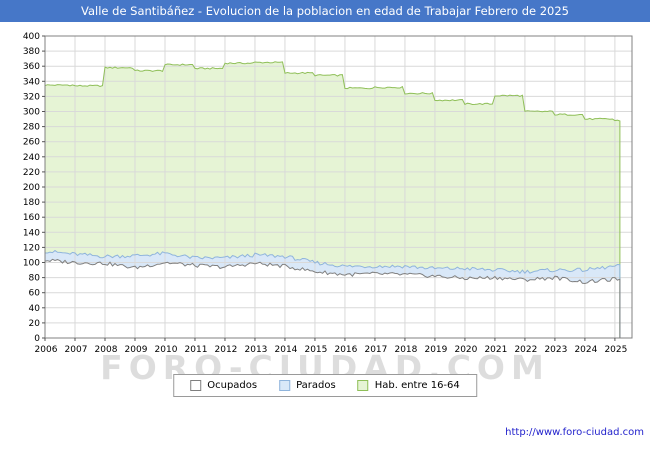 The image size is (650, 450). What do you see at coordinates (31, 37) in the screenshot?
I see `svg-text: 400` at bounding box center [31, 37].